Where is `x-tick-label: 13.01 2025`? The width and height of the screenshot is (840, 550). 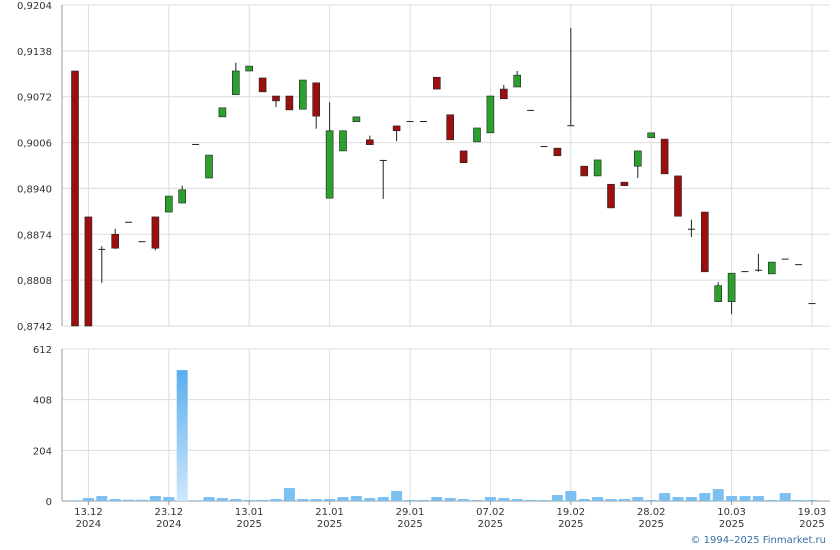 x-tick-label: 13.01 2025 is located at coordinates (249, 518).